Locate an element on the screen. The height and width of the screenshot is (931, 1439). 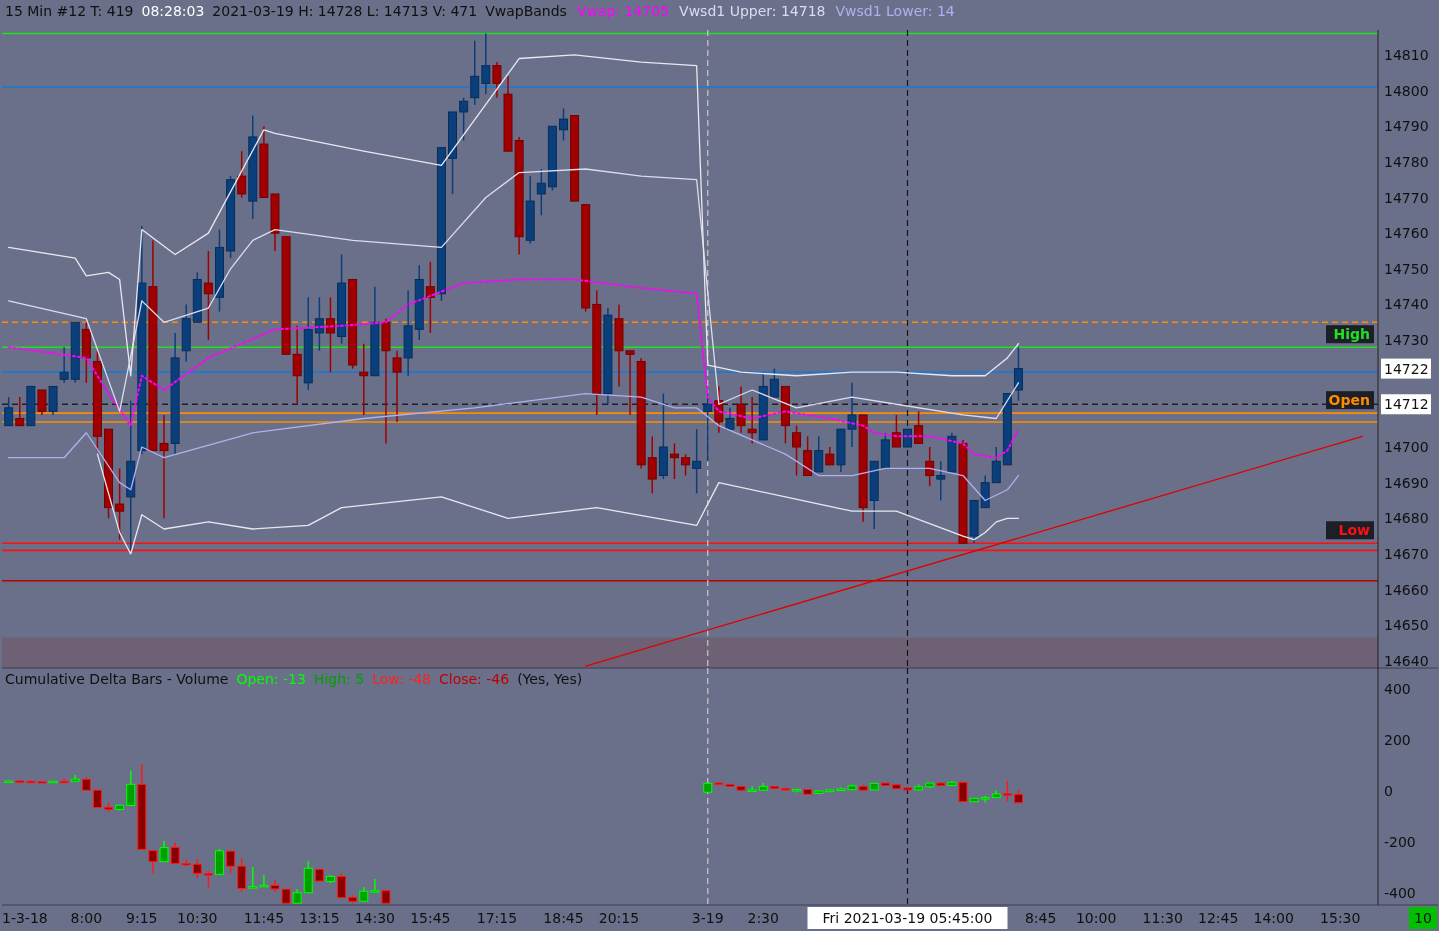
x-tick-label: 12:45 is located at coordinates (1218, 918).